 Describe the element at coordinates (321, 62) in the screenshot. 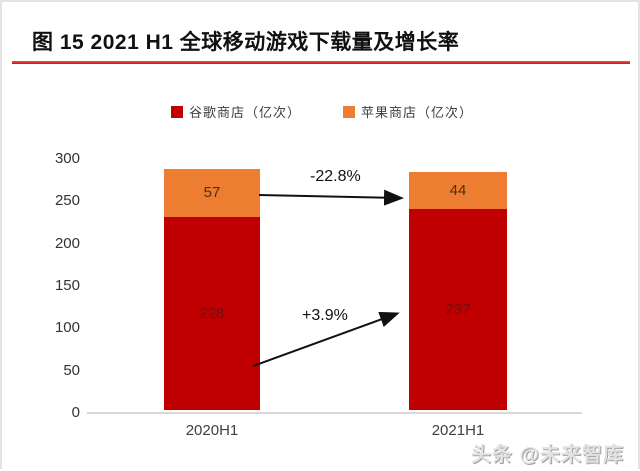

I see `title-underline` at that location.